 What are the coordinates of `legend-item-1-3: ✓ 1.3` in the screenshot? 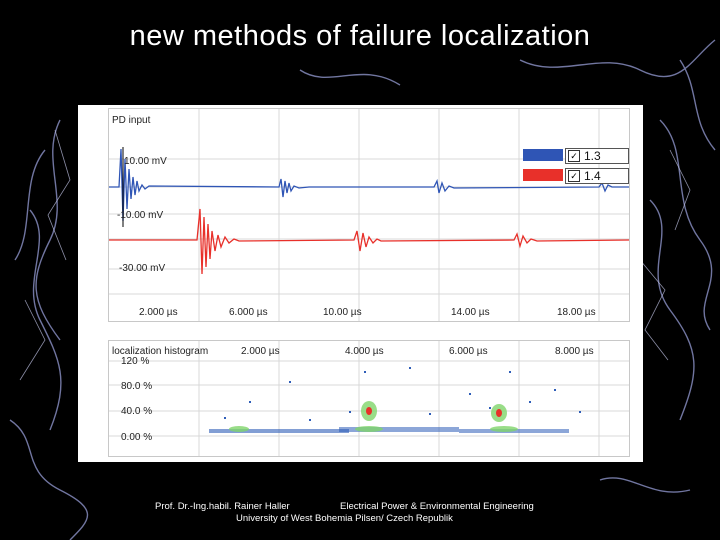 It's located at (577, 155).